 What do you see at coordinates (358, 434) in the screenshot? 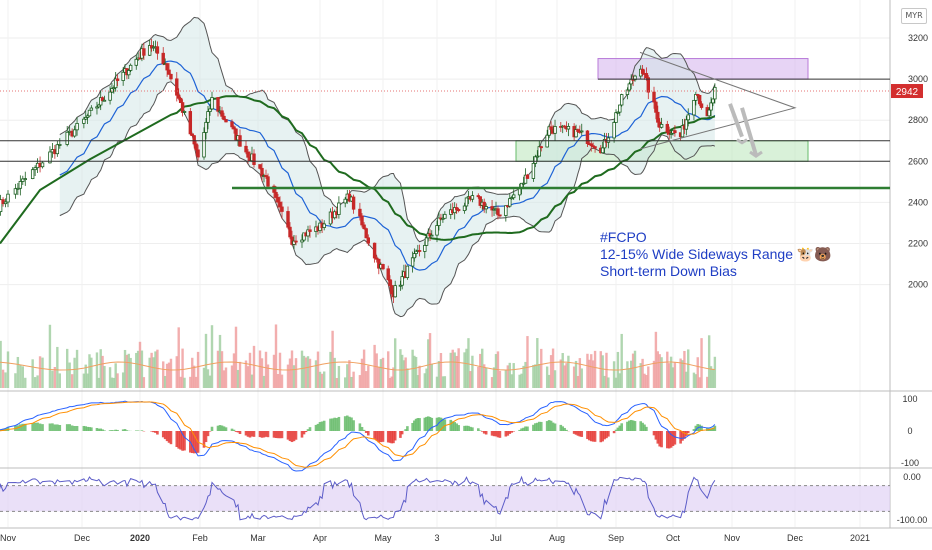
I see `signal-line` at bounding box center [358, 434].